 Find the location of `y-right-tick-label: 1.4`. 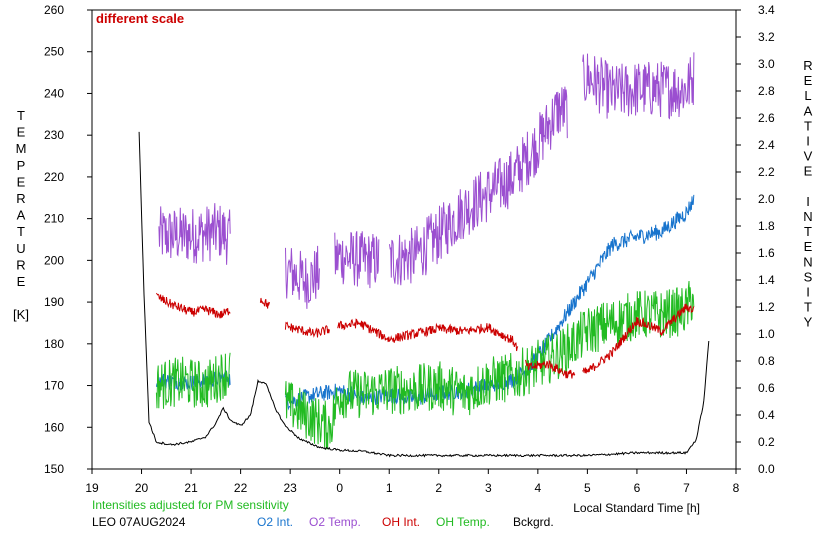

y-right-tick-label: 1.4 is located at coordinates (766, 280).